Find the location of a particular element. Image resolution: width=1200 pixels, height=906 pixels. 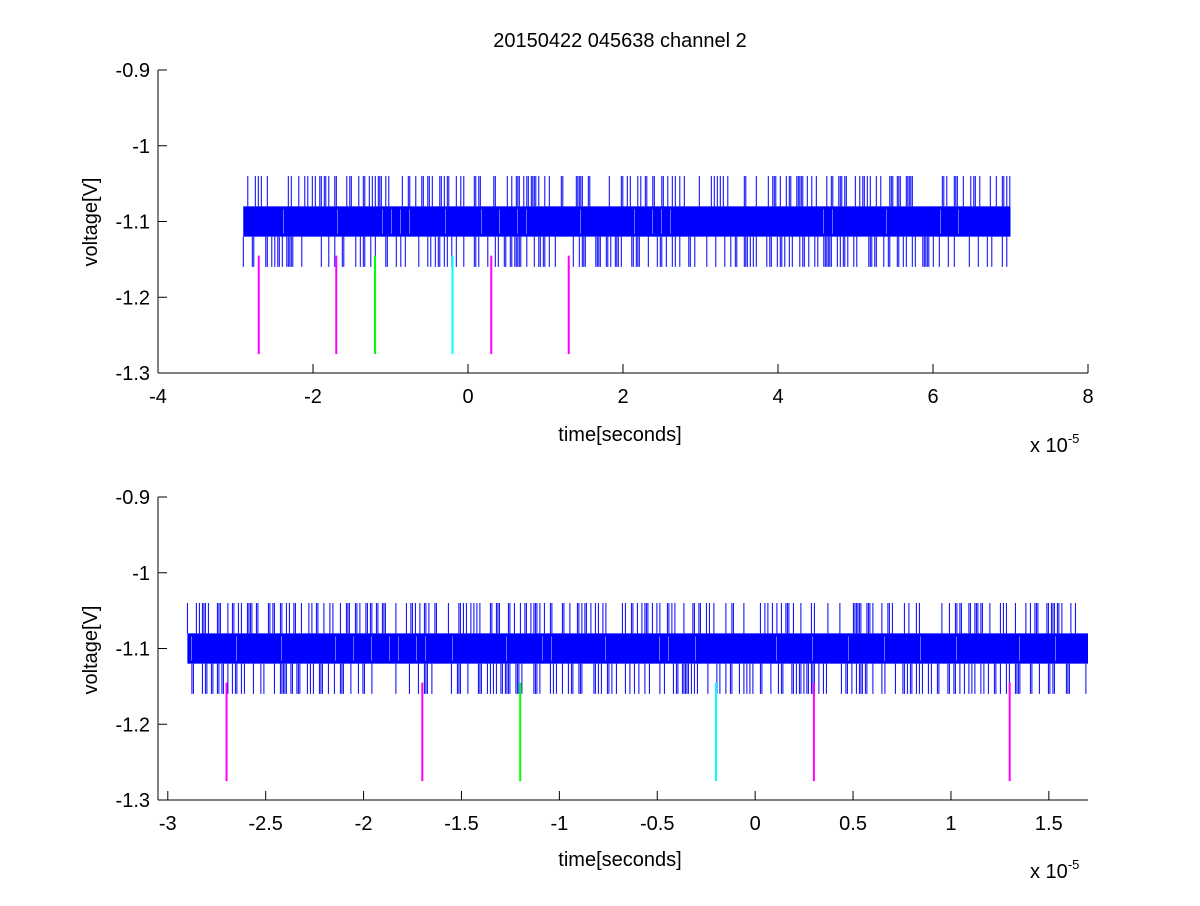

bottom-plot-x-tick-label: 1.5 is located at coordinates (1049, 824).